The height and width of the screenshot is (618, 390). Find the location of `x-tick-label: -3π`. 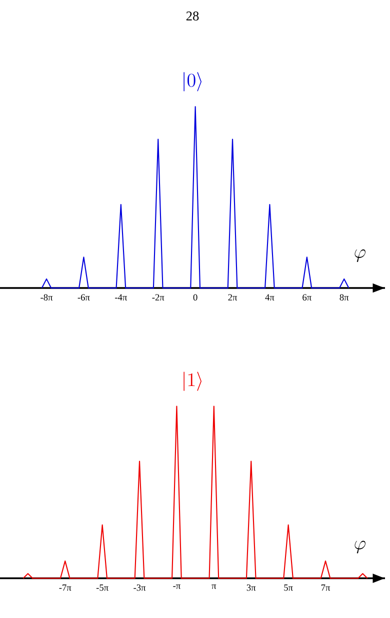

x-tick-label: -3π is located at coordinates (140, 587).